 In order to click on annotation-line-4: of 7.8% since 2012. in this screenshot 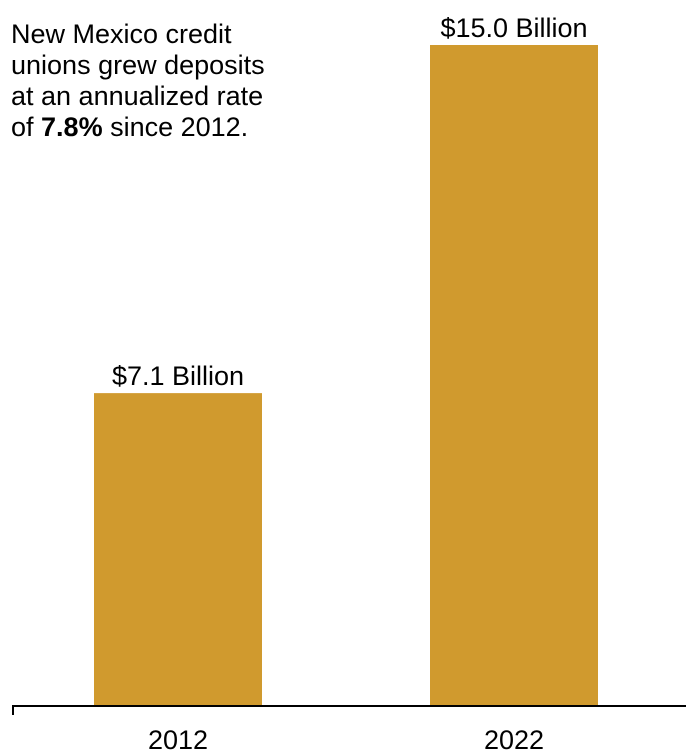, I will do `click(176, 127)`.